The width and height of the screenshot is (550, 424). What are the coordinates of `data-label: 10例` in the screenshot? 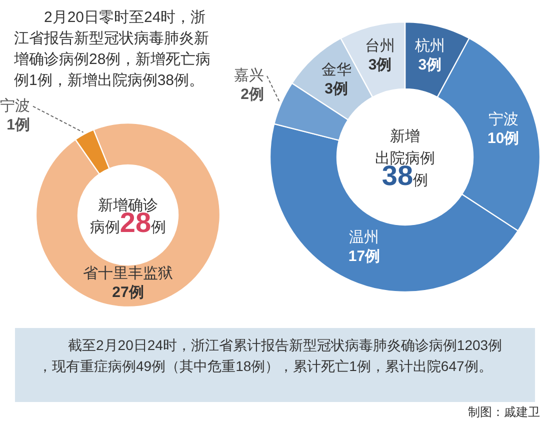 It's located at (504, 139).